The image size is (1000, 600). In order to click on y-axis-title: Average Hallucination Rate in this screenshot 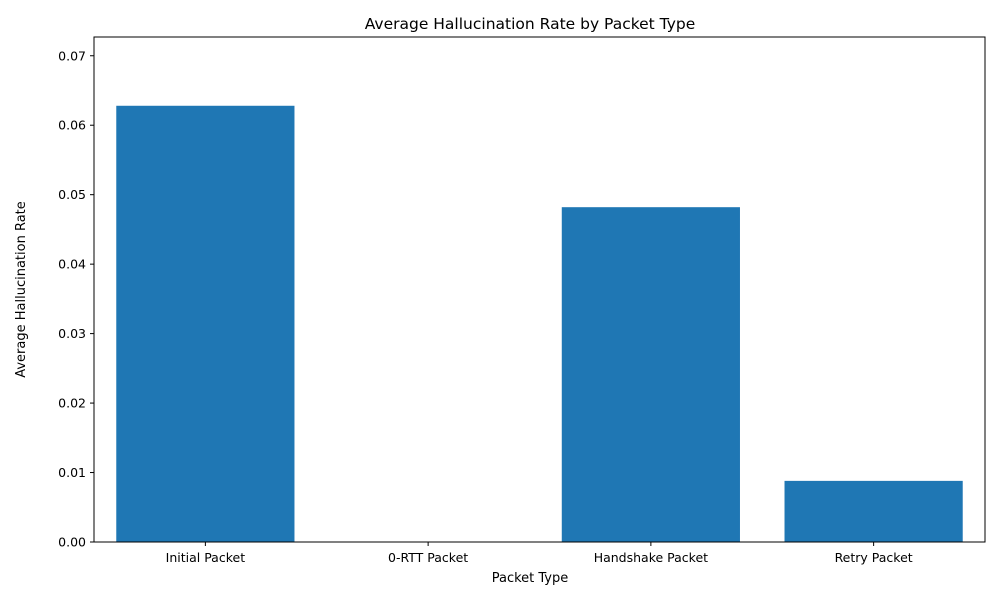, I will do `click(21, 289)`.